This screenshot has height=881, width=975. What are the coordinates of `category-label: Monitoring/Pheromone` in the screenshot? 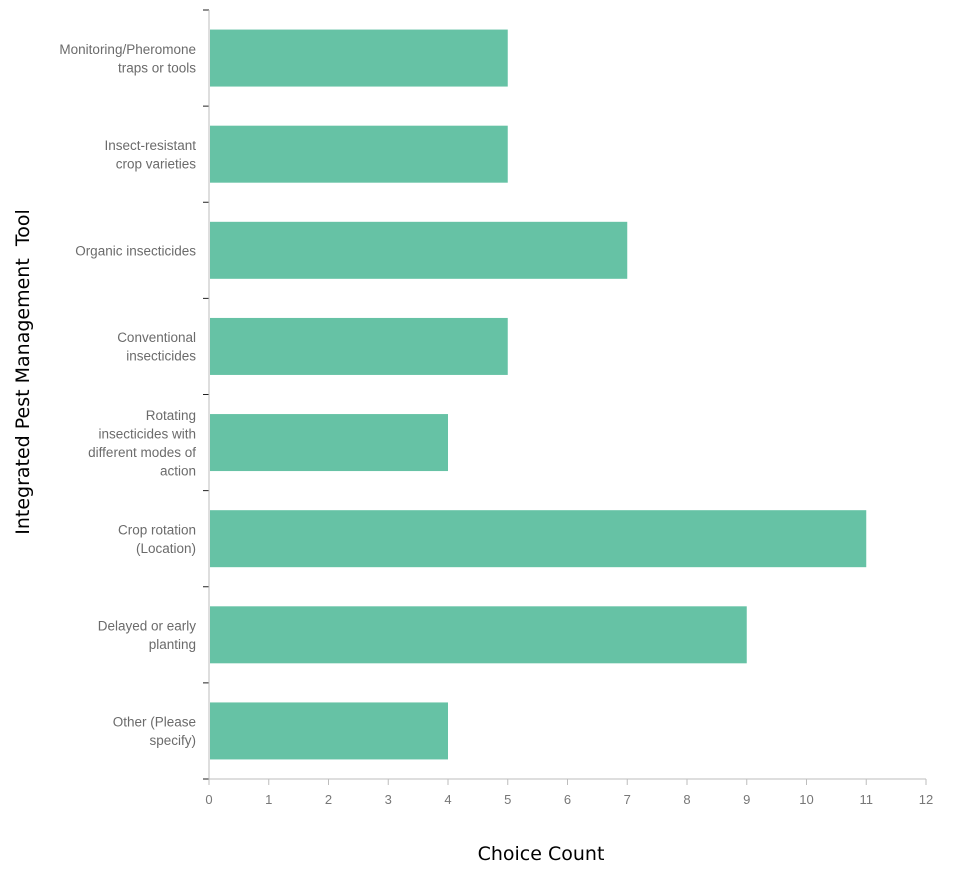 It's located at (127, 49).